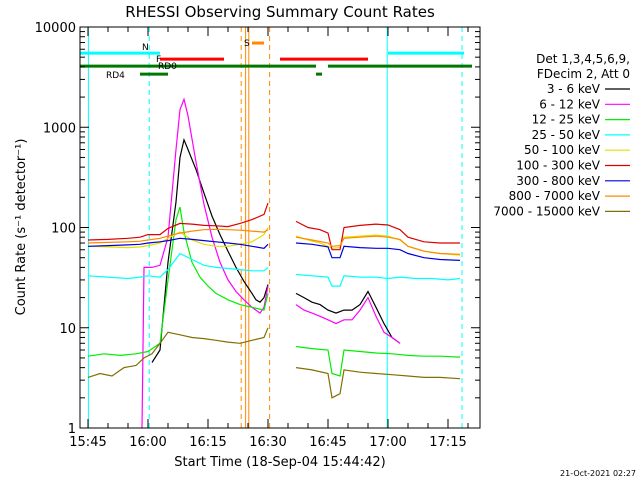 This screenshot has height=480, width=640. Describe the element at coordinates (566, 120) in the screenshot. I see `legend-label-2: 12 - 25 keV` at that location.